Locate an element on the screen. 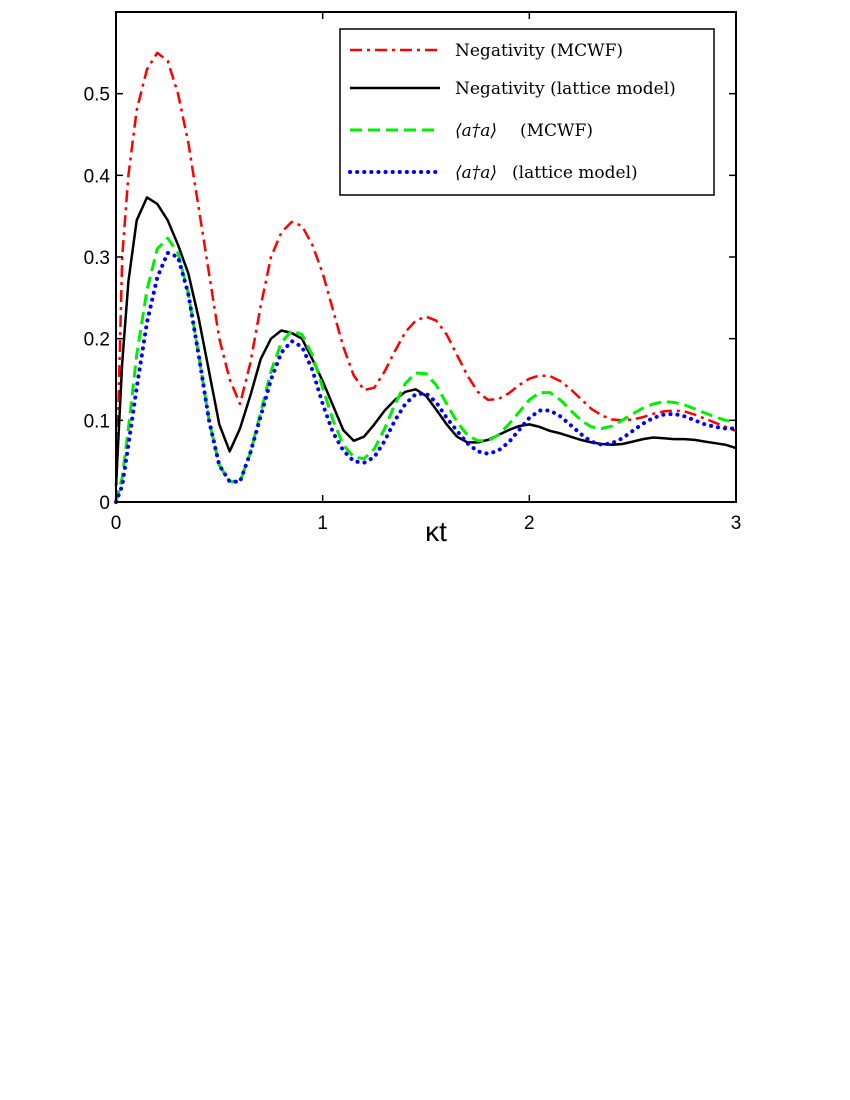 The image size is (850, 1100). y-tick-label: 0.3 is located at coordinates (97, 258).